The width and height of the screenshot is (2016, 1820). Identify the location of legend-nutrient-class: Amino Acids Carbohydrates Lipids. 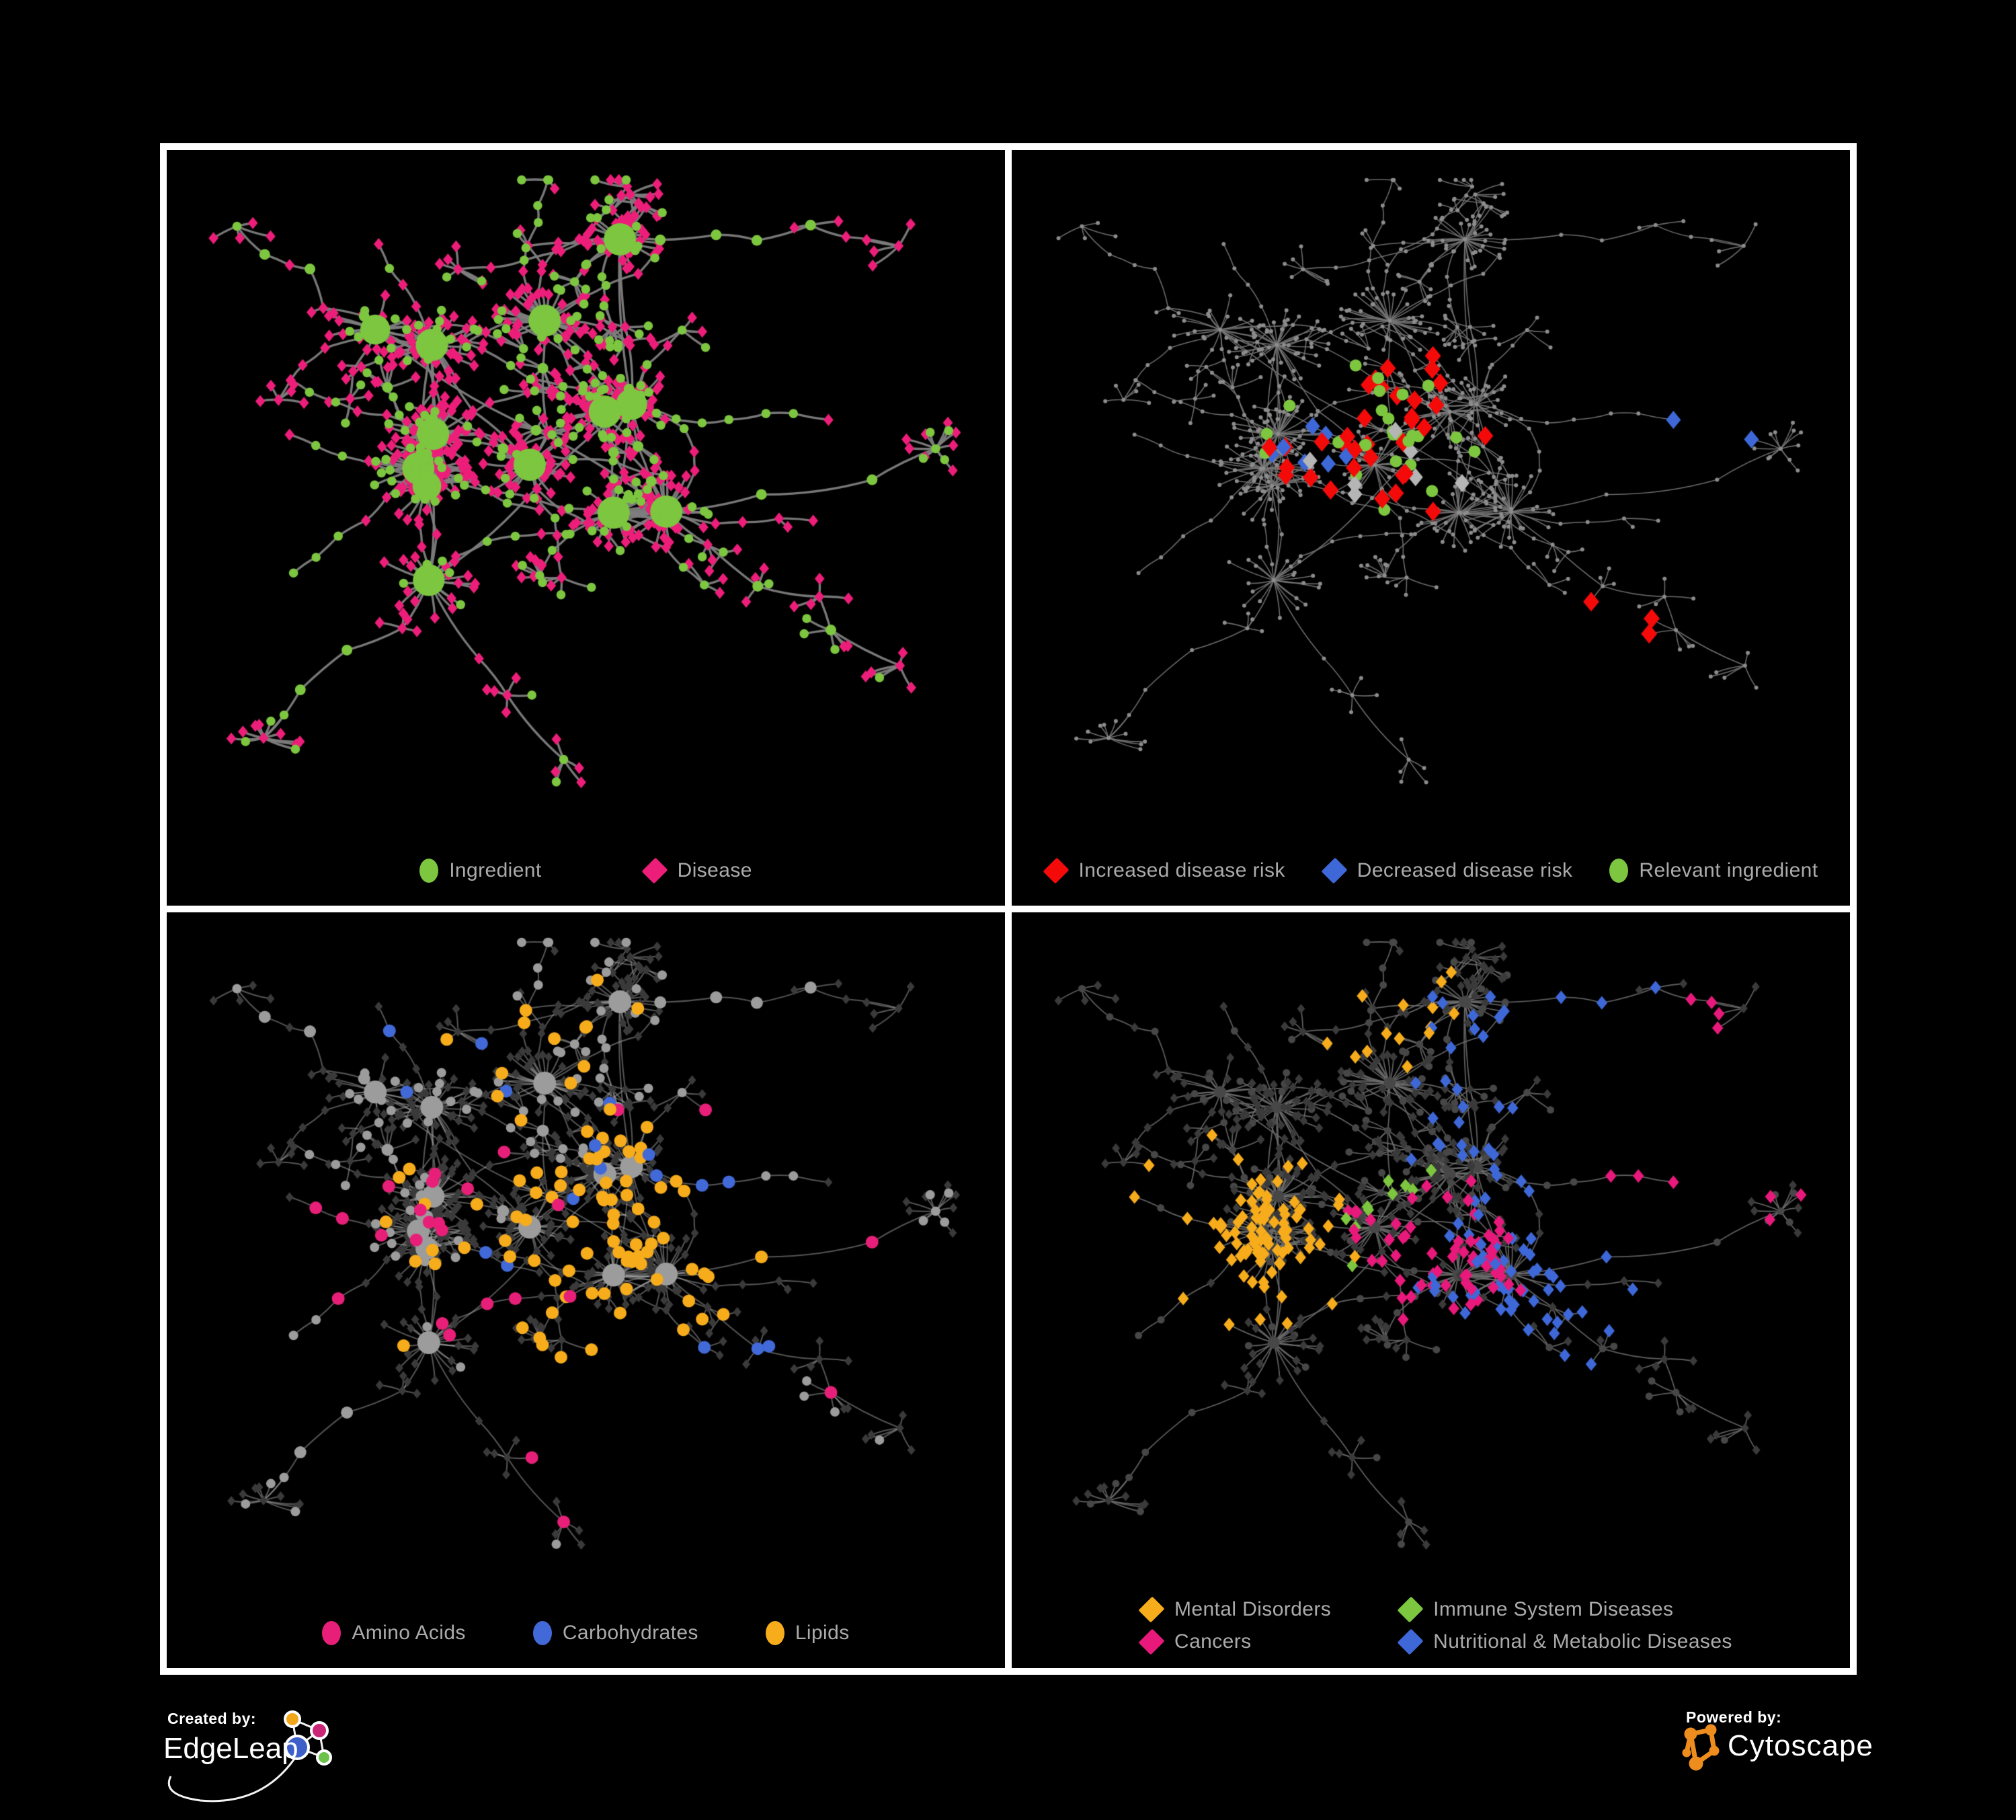
(586, 1633).